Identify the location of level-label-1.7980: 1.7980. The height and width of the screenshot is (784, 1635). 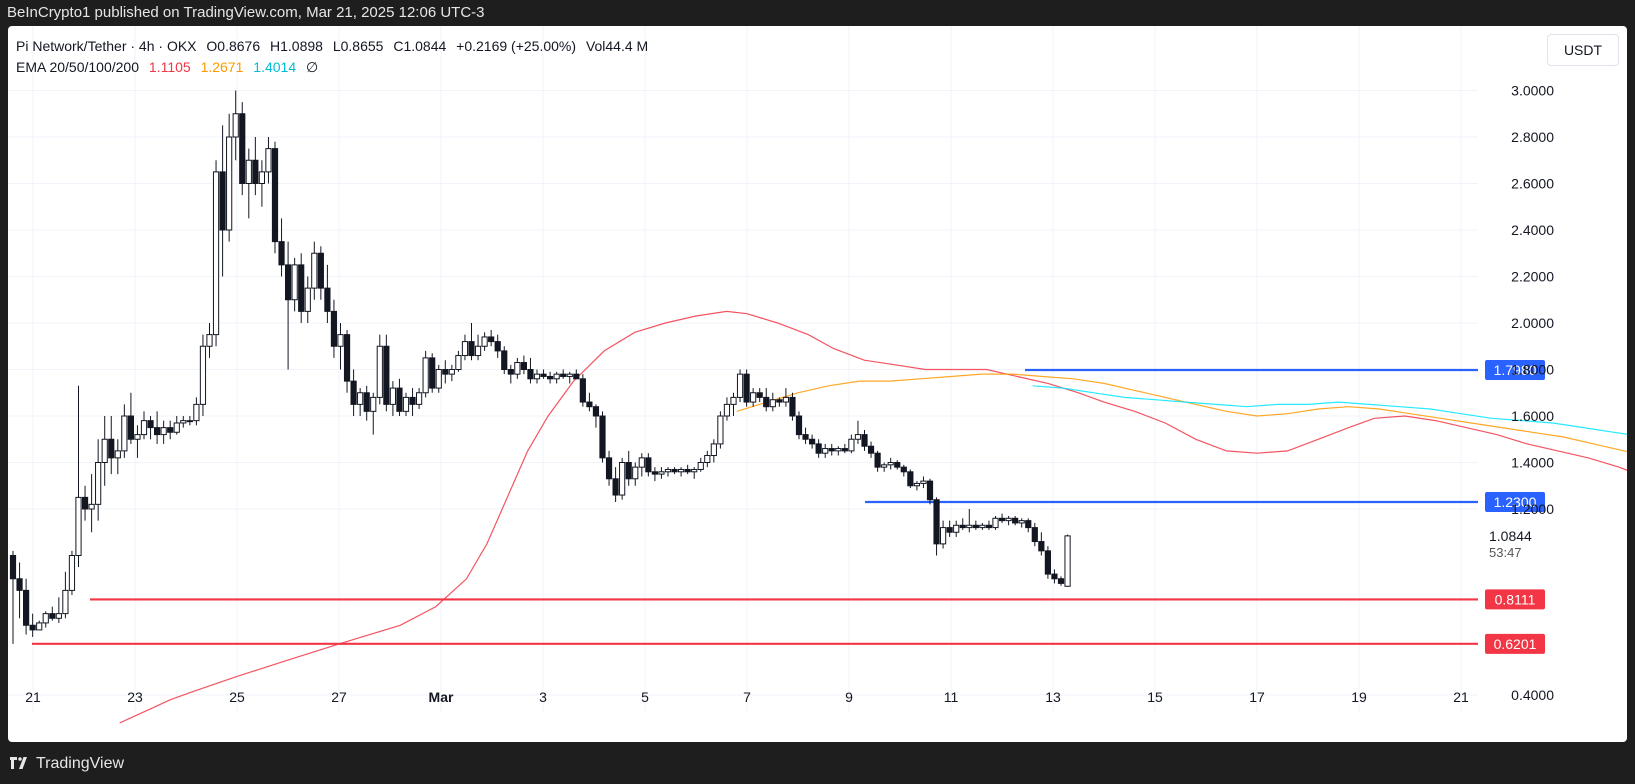
(1515, 370).